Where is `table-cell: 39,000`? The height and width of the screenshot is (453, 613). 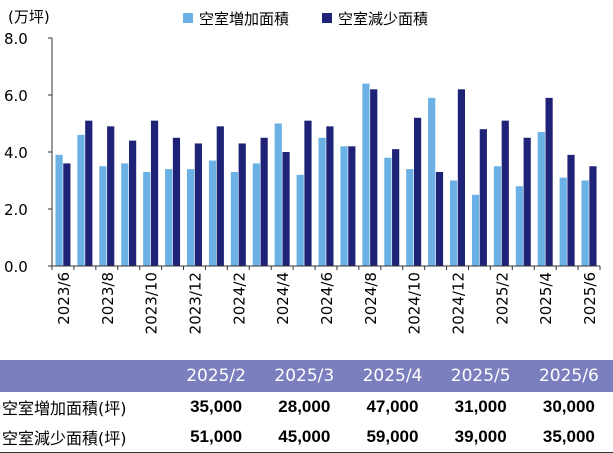
table-cell: 39,000 is located at coordinates (480, 437).